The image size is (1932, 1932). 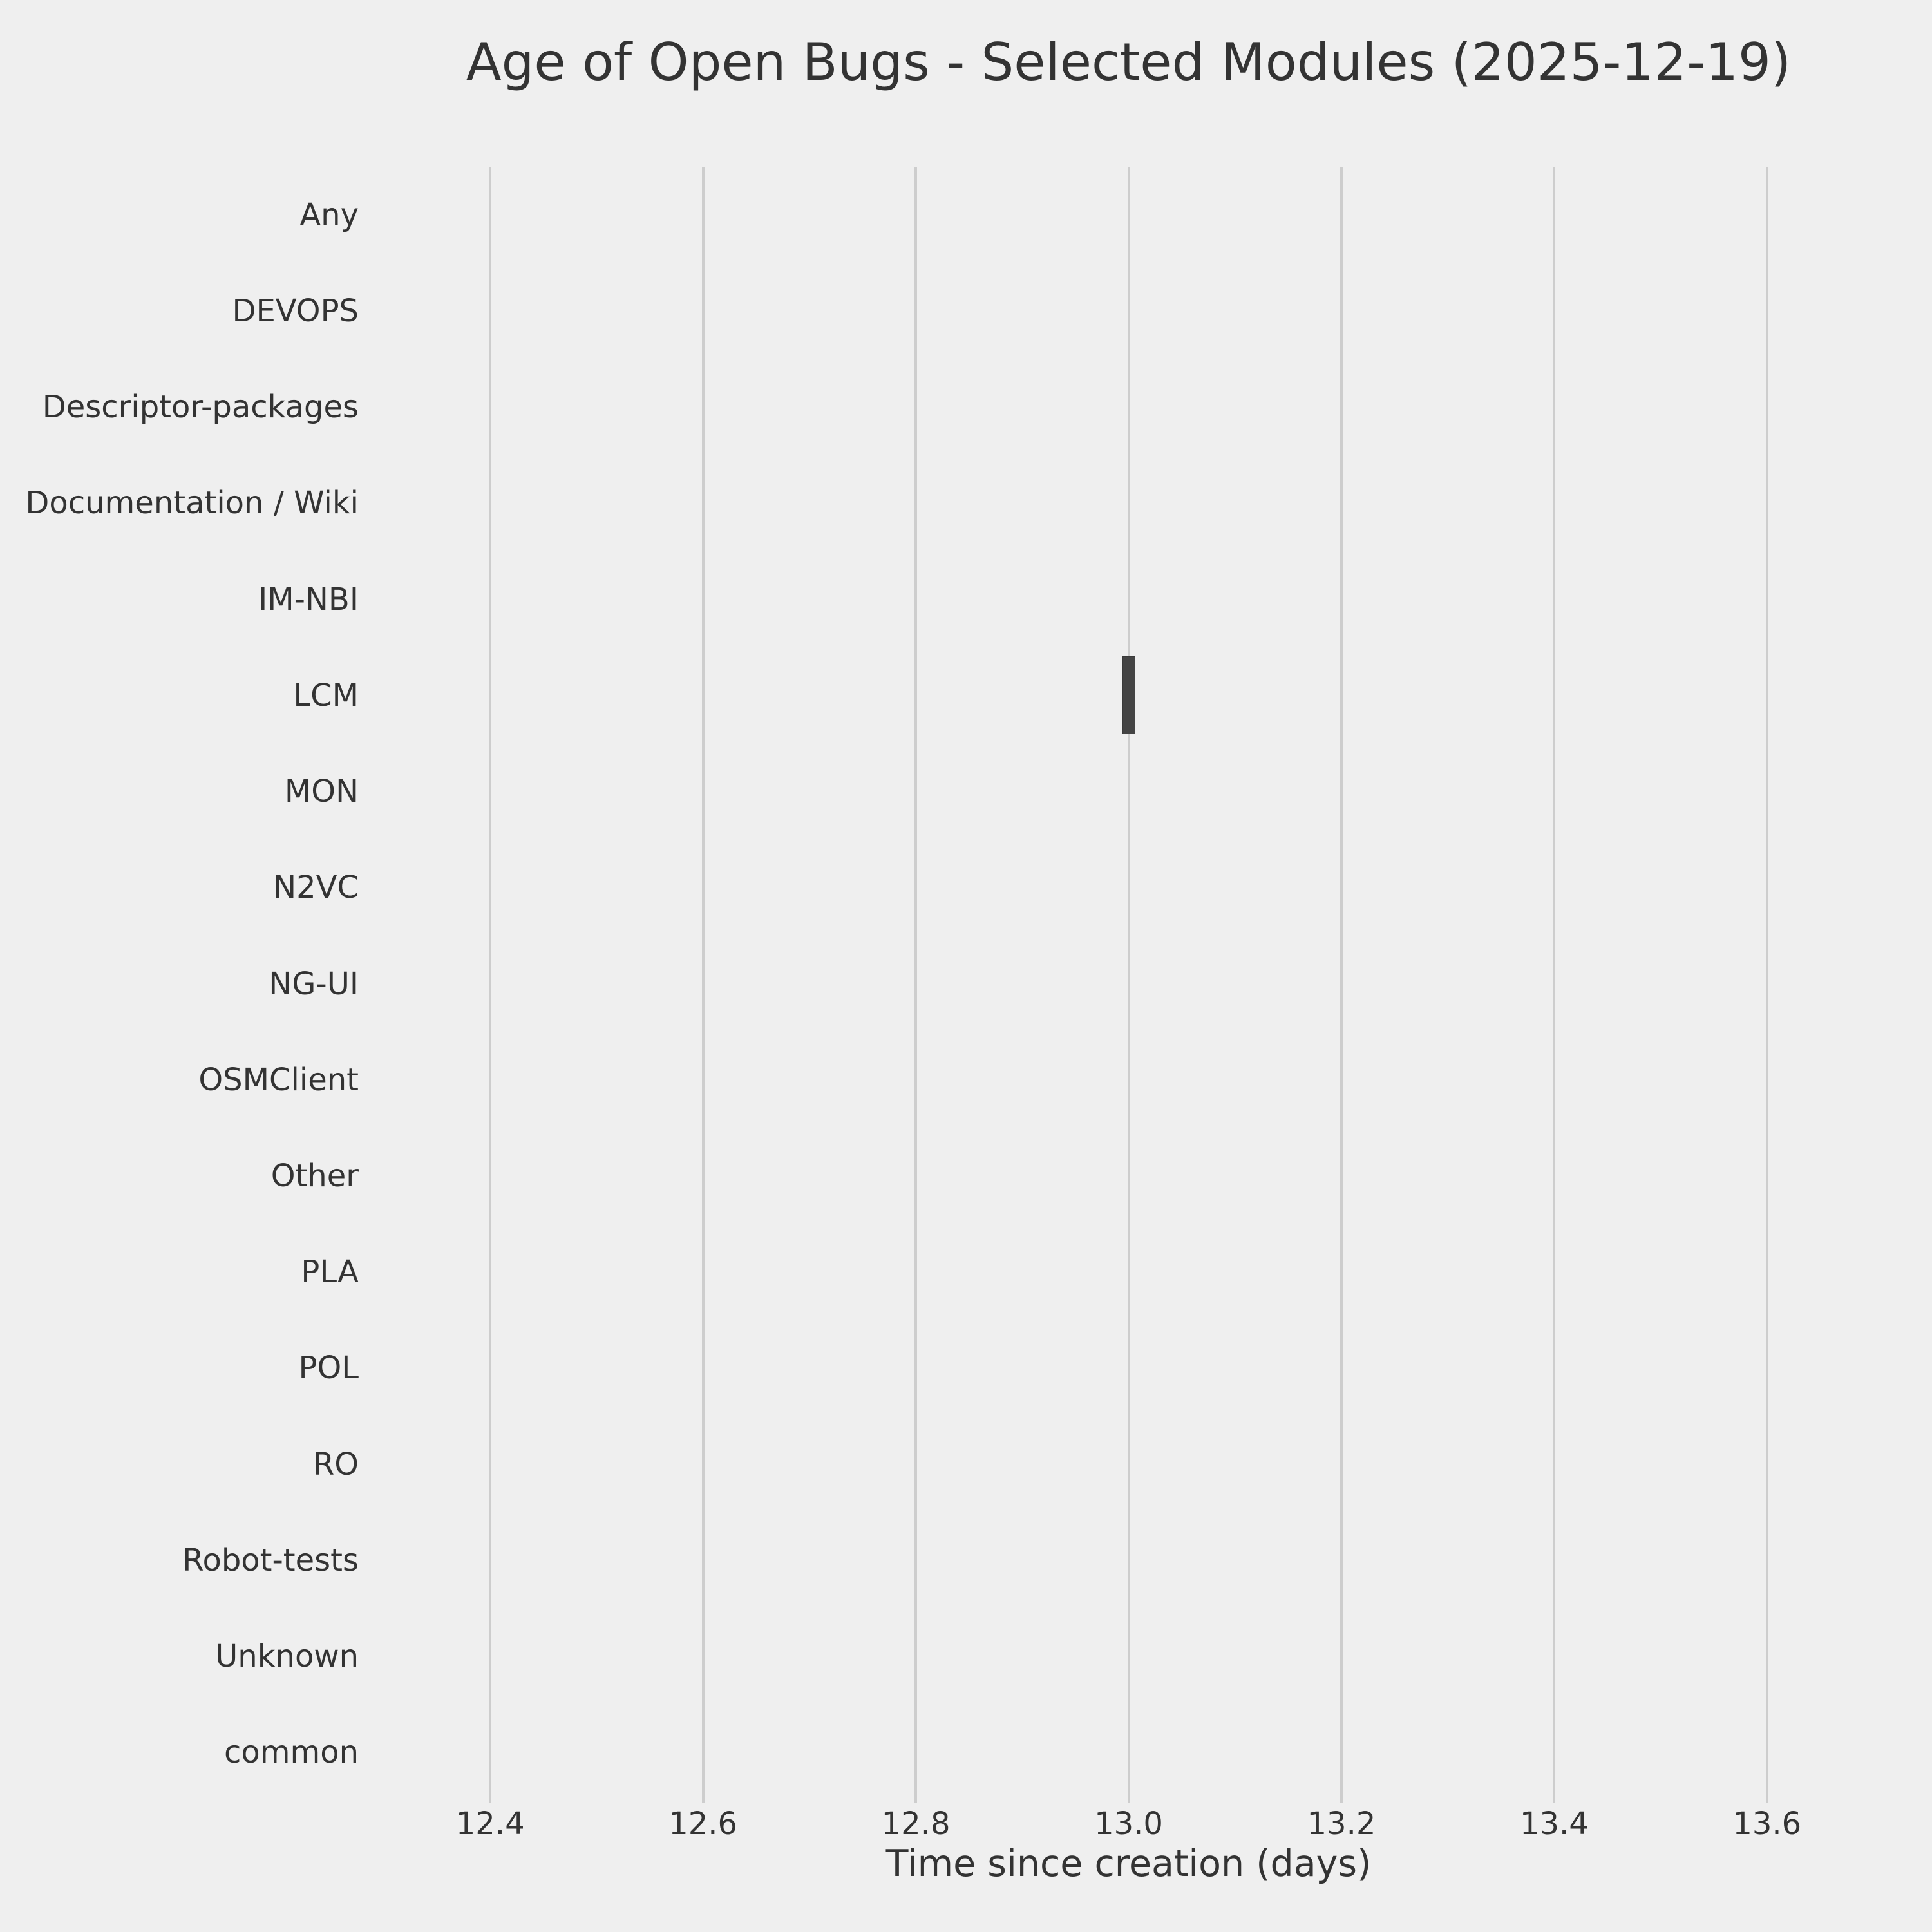 I want to click on x-tick-label-13.2: 13.2, so click(x=1341, y=1824).